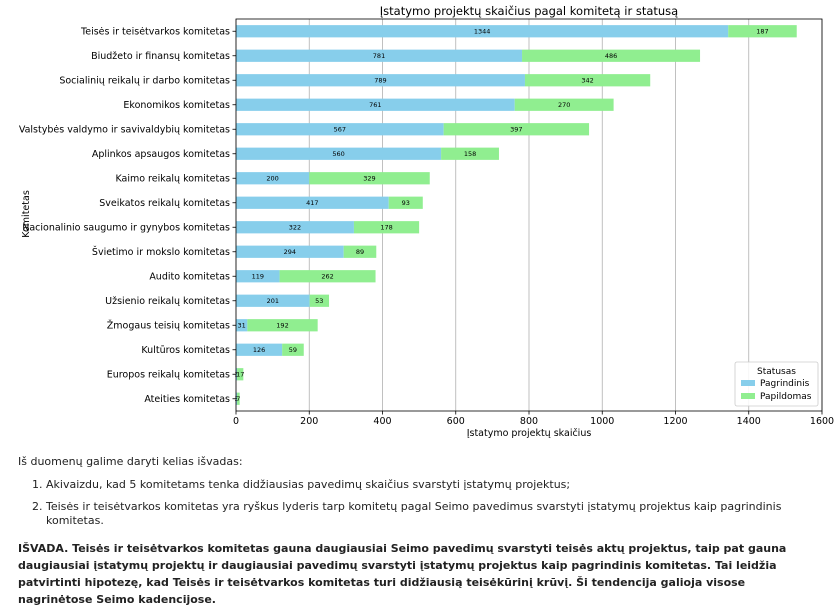 The width and height of the screenshot is (835, 608). I want to click on bar-value-label: 17, so click(240, 375).